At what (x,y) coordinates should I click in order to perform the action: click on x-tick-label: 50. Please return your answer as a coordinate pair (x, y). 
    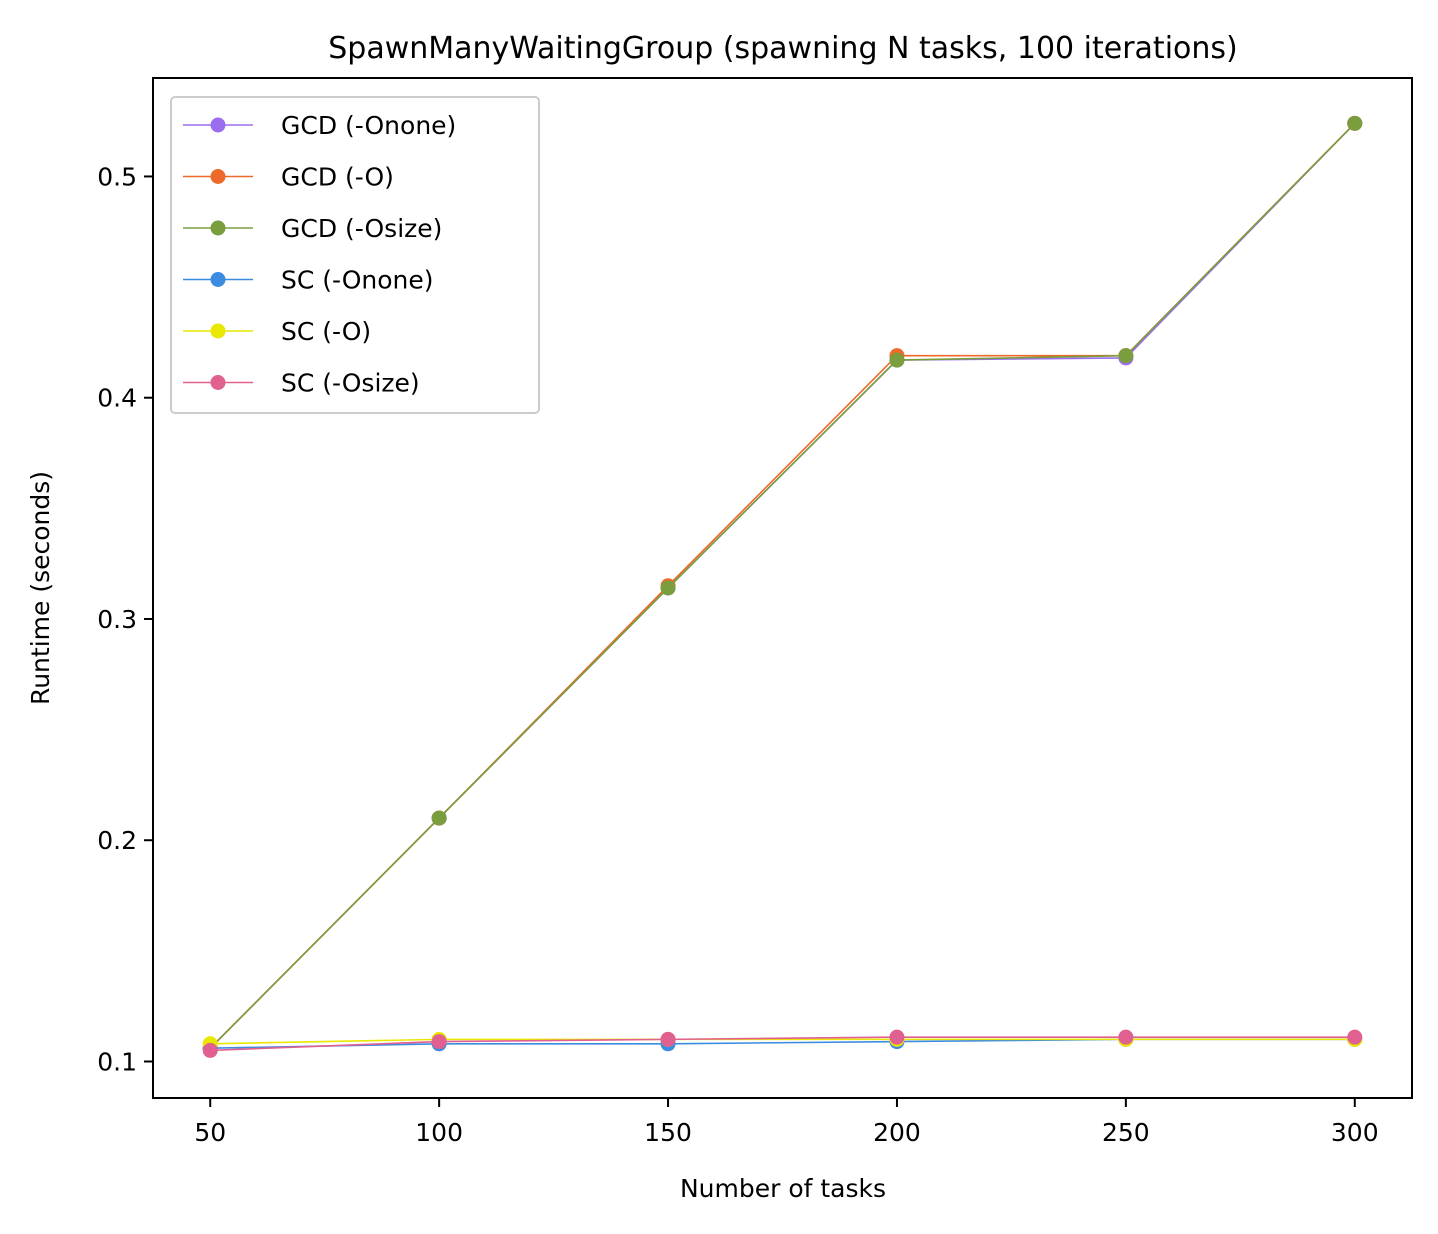
    Looking at the image, I should click on (210, 1132).